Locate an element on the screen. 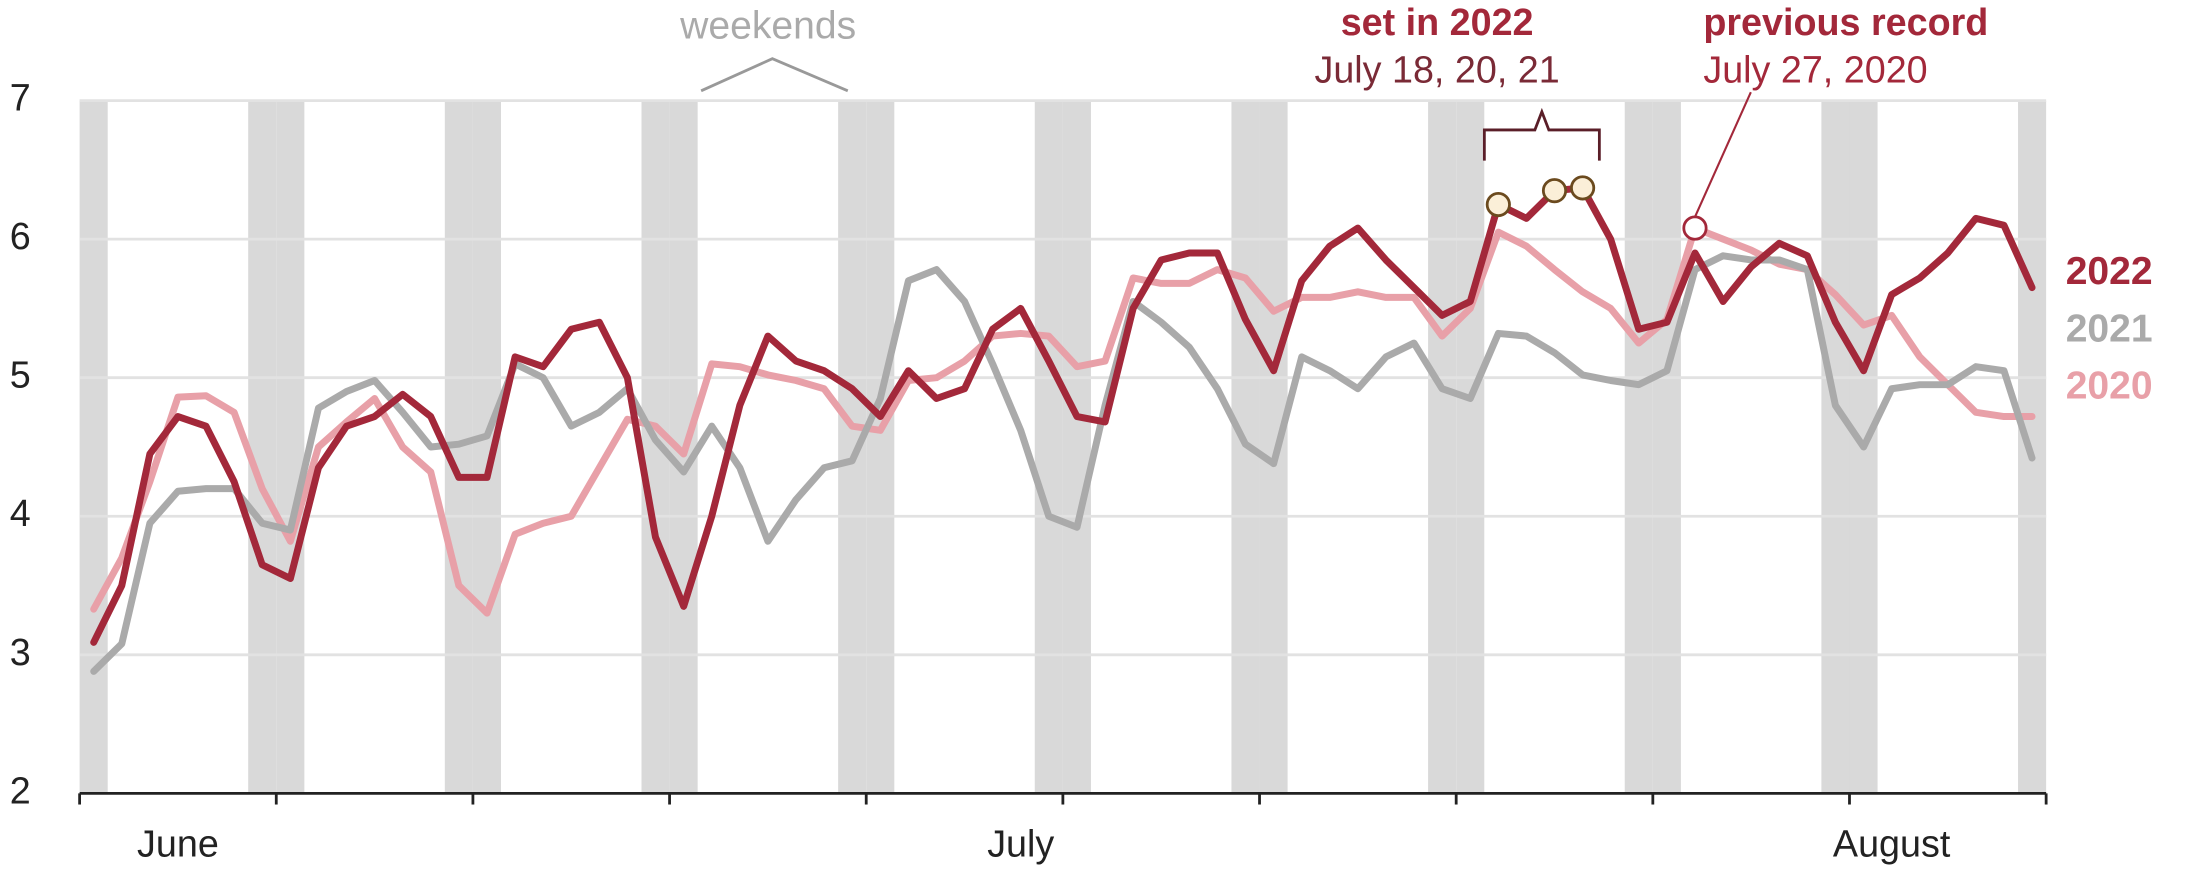 The image size is (2190, 873). legend-label: 2020 is located at coordinates (2109, 386).